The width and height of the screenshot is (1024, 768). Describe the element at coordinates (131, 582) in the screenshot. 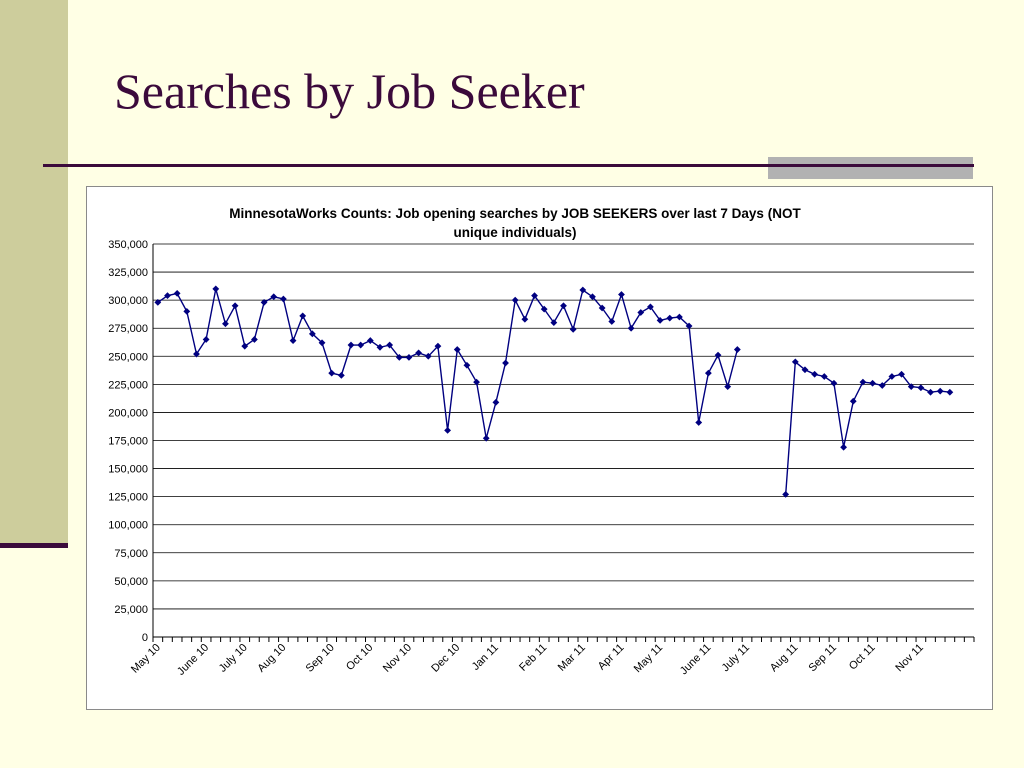

I see `y-tick-label: 50,000` at that location.